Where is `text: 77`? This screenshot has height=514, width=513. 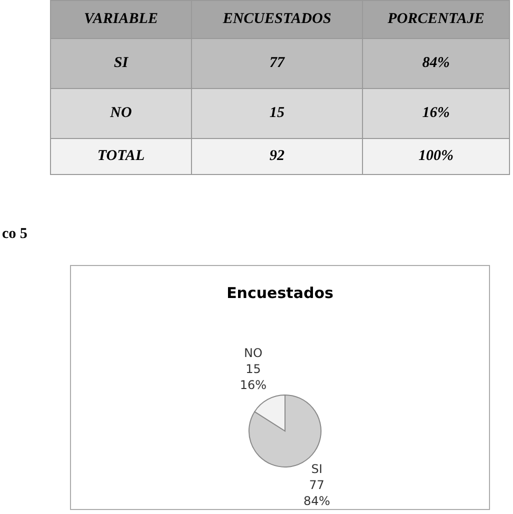 text: 77 is located at coordinates (277, 63).